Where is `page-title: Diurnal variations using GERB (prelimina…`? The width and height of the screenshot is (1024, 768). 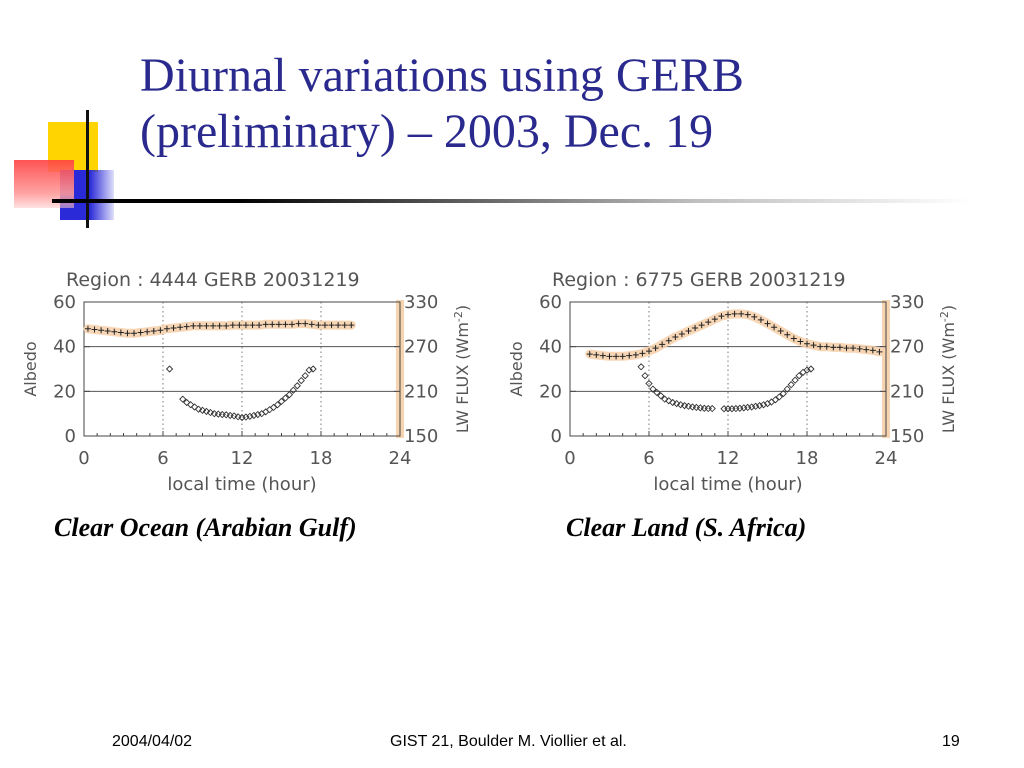
page-title: Diurnal variations using GERB (prelimina… is located at coordinates (570, 104).